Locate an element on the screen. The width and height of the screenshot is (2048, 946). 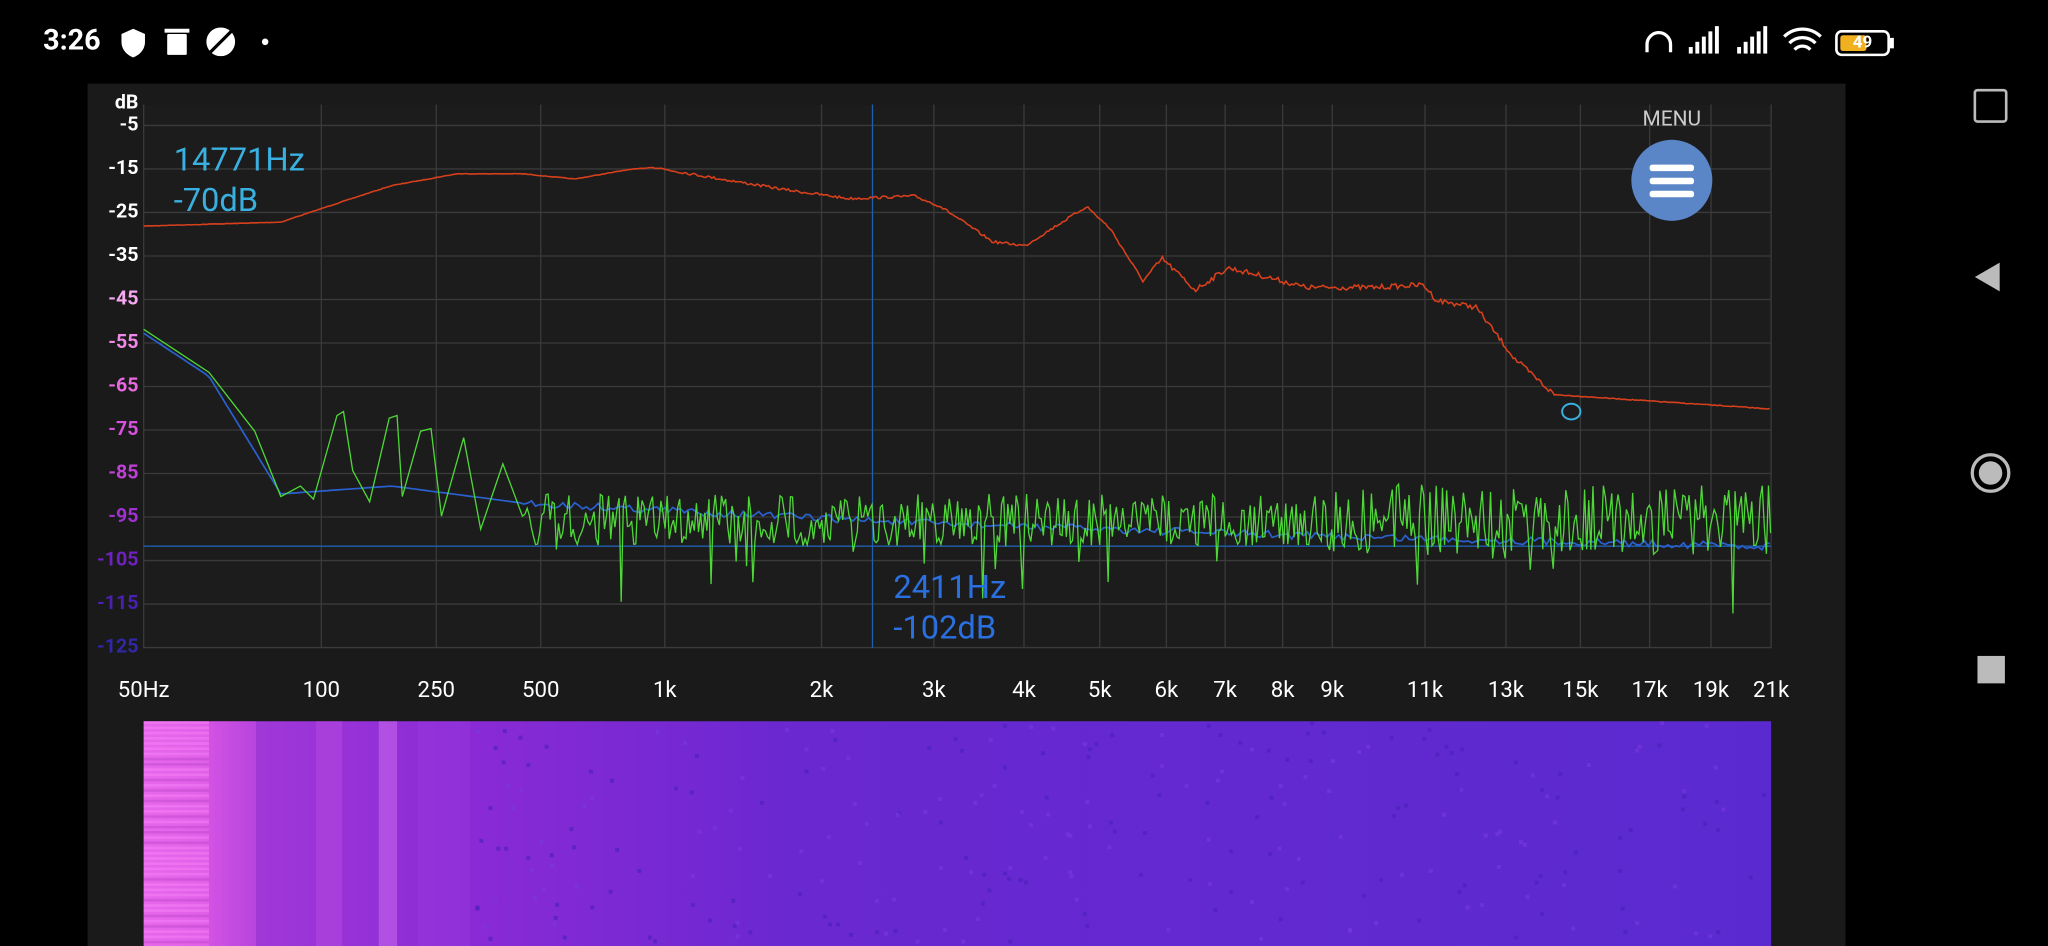
x-tick-label: 11k is located at coordinates (1425, 690).